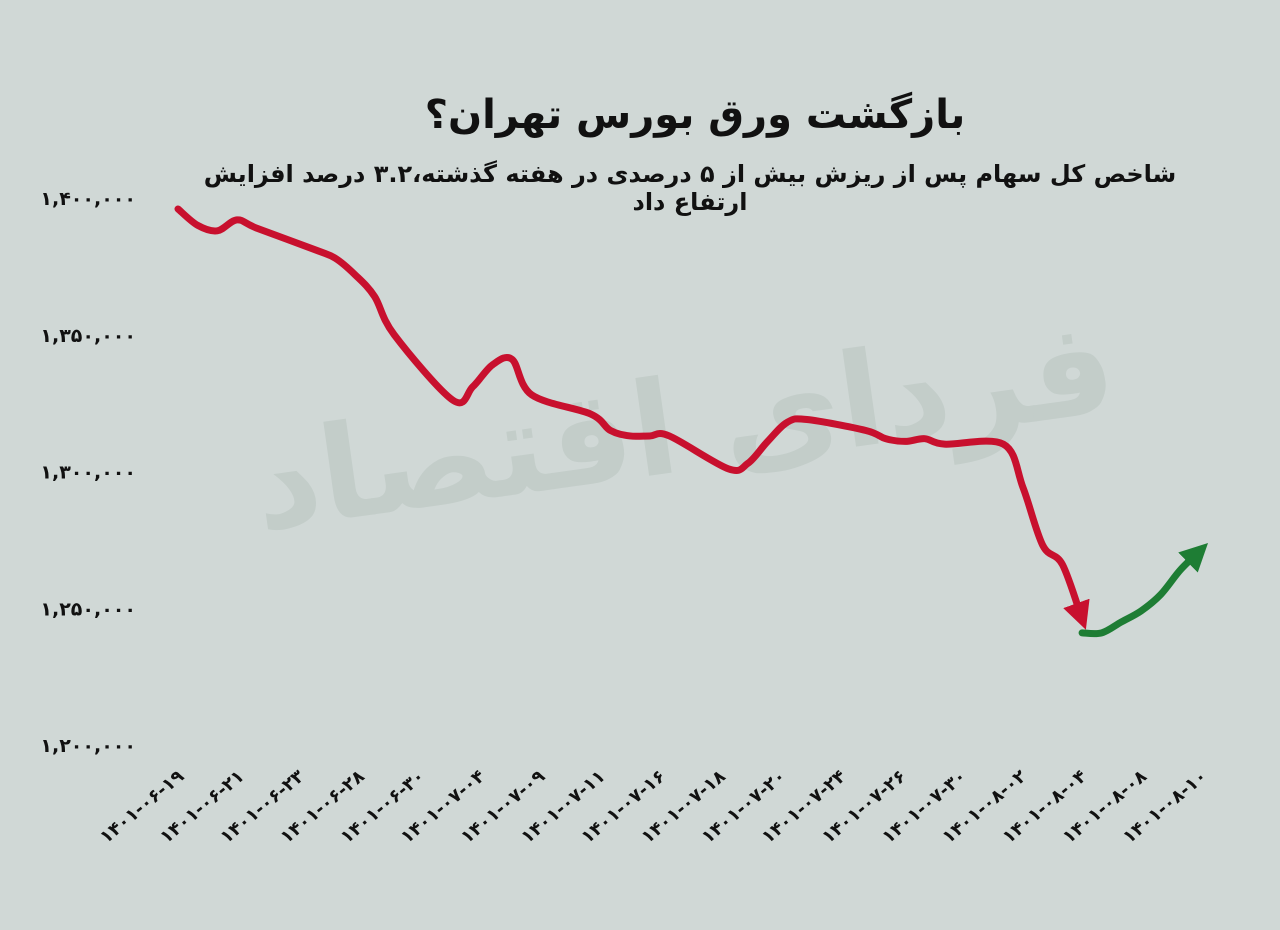  What do you see at coordinates (695, 115) in the screenshot?
I see `chart-title: بازگشت ورق بورس تهران؟` at bounding box center [695, 115].